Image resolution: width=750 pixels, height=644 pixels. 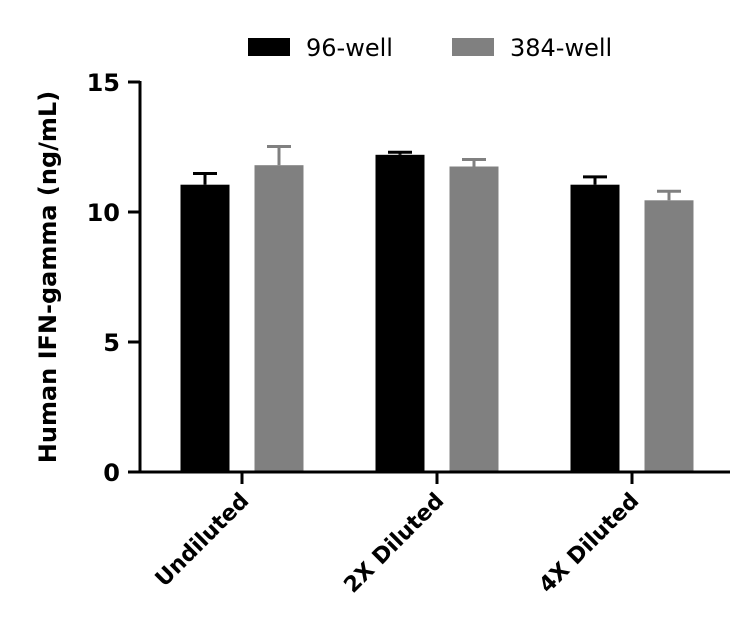 I want to click on x-tick-label: Undiluted, so click(x=202, y=540).